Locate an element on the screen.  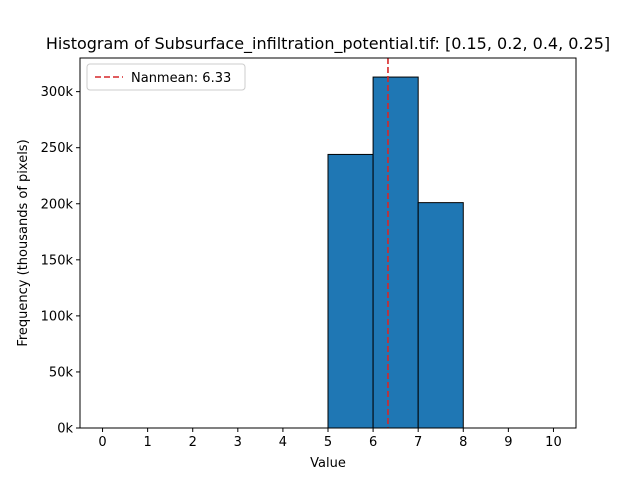
y-tick-label: 150k is located at coordinates (57, 260).